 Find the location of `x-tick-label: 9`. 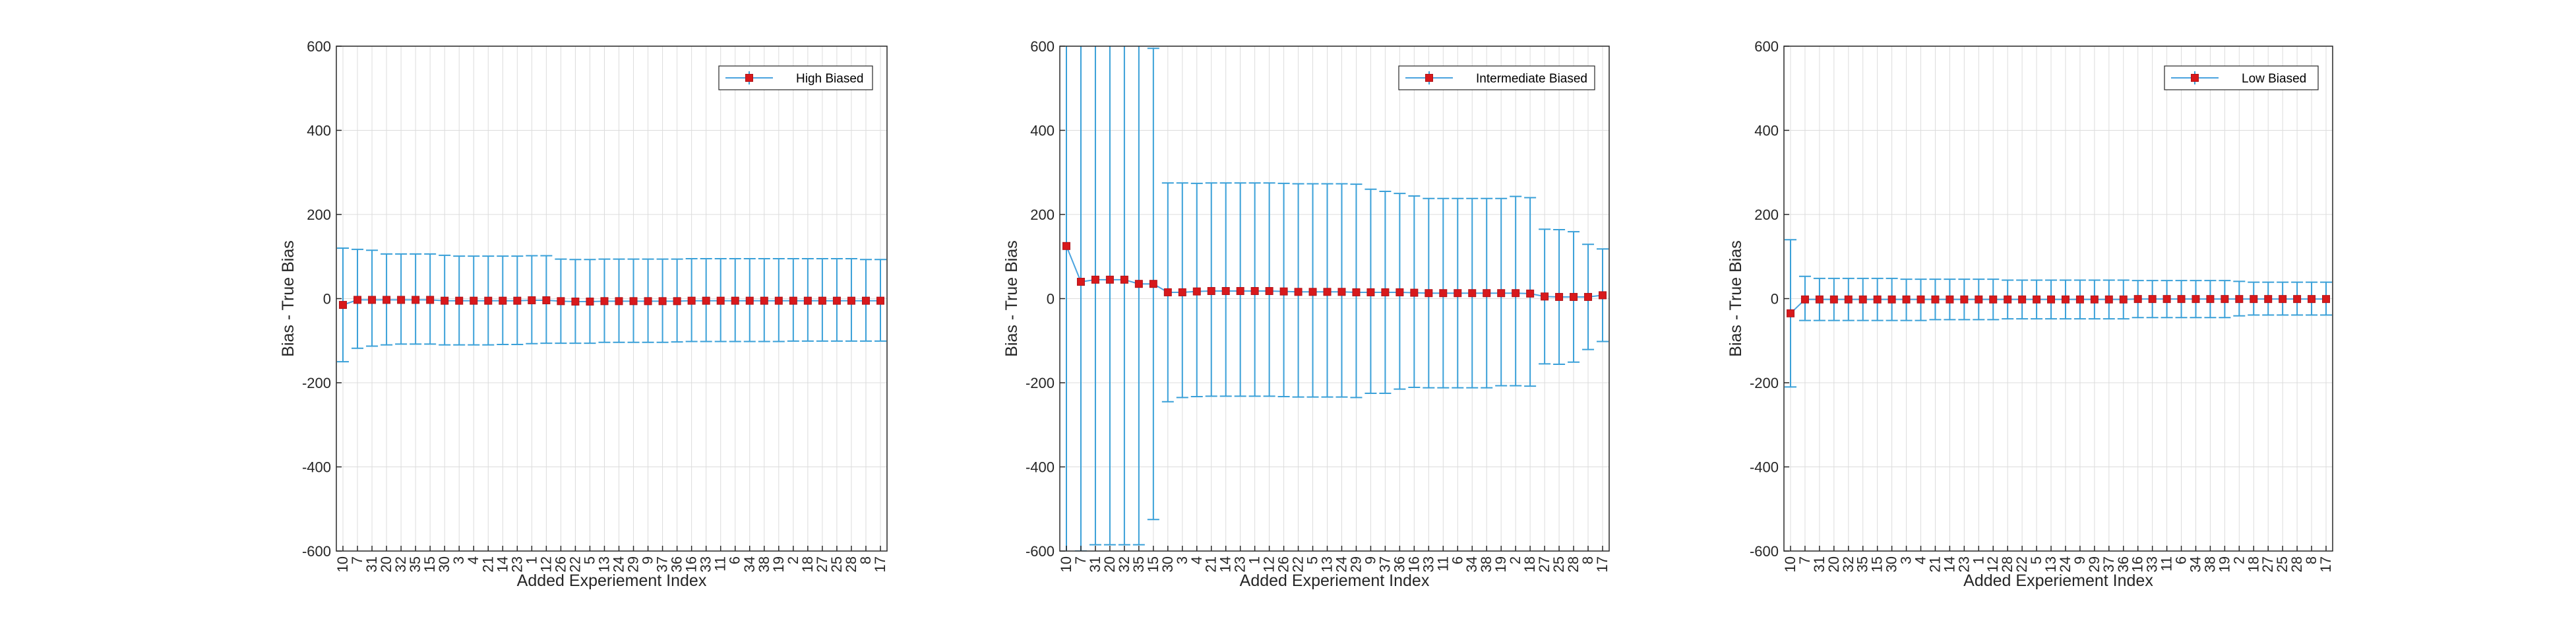

x-tick-label: 9 is located at coordinates (2079, 560).